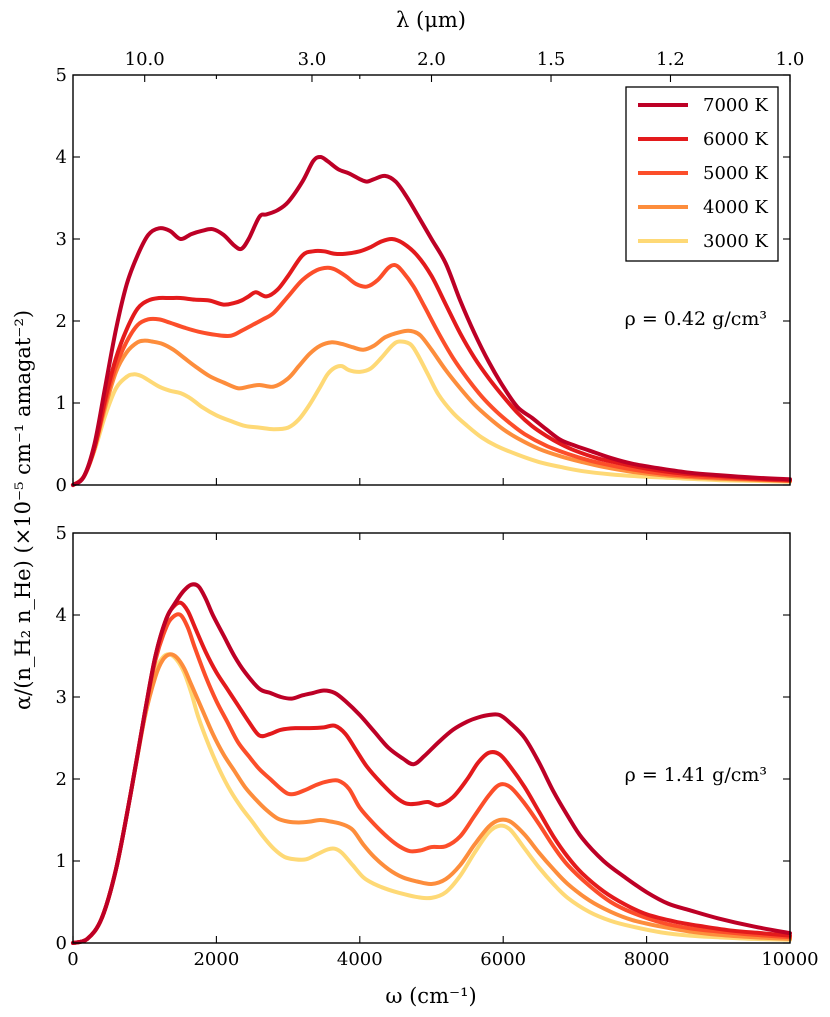 The image size is (830, 1017). Describe the element at coordinates (790, 59) in the screenshot. I see `top-axis-tick-label: 1.0` at that location.